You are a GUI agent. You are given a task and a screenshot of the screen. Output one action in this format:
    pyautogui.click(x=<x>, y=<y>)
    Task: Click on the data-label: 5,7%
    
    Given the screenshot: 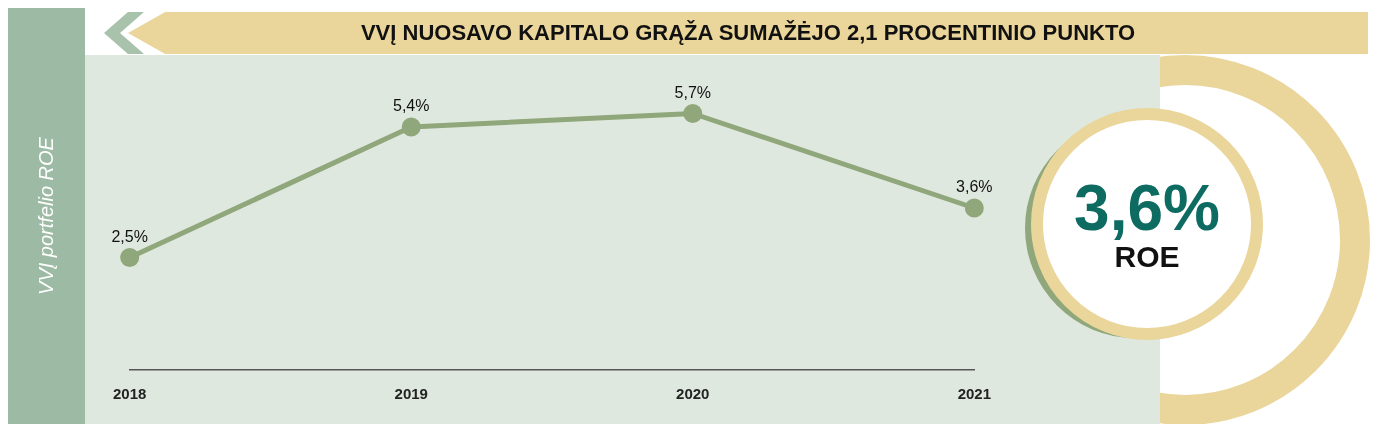 What is the action you would take?
    pyautogui.click(x=693, y=92)
    